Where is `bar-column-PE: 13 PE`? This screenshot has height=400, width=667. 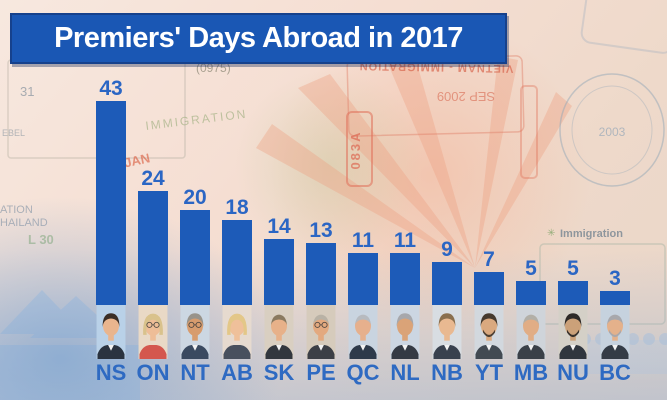 bar-column-PE: 13 PE is located at coordinates (321, 302).